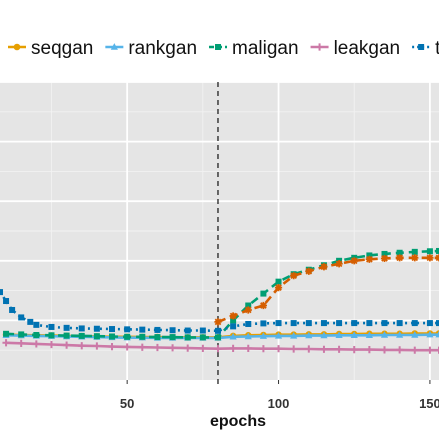 The height and width of the screenshot is (439, 439). Describe the element at coordinates (127, 403) in the screenshot. I see `x-tick-label: 50` at that location.